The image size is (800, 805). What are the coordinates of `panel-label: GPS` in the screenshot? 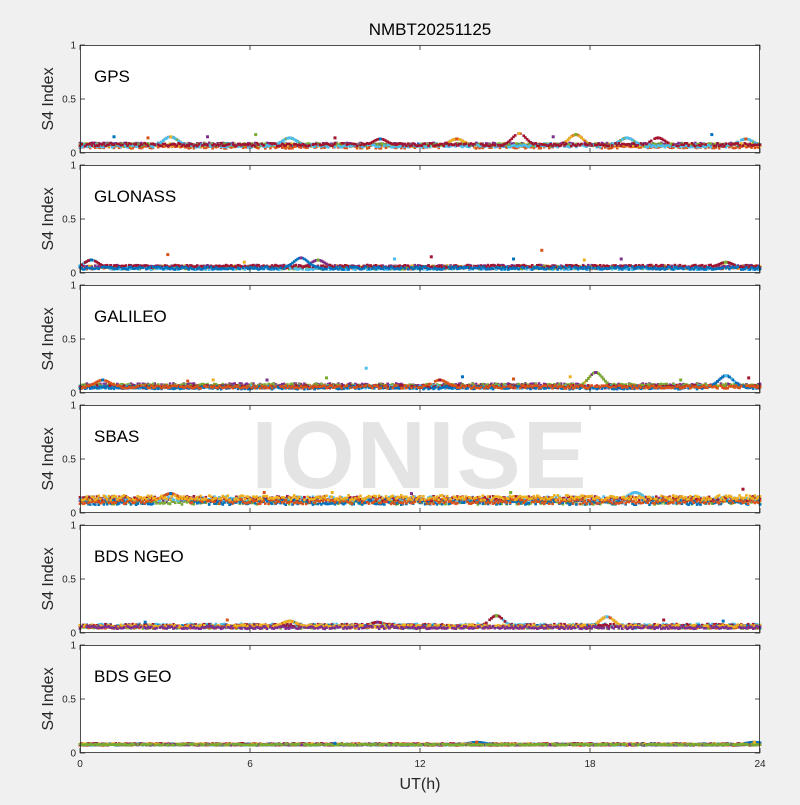 It's located at (112, 76).